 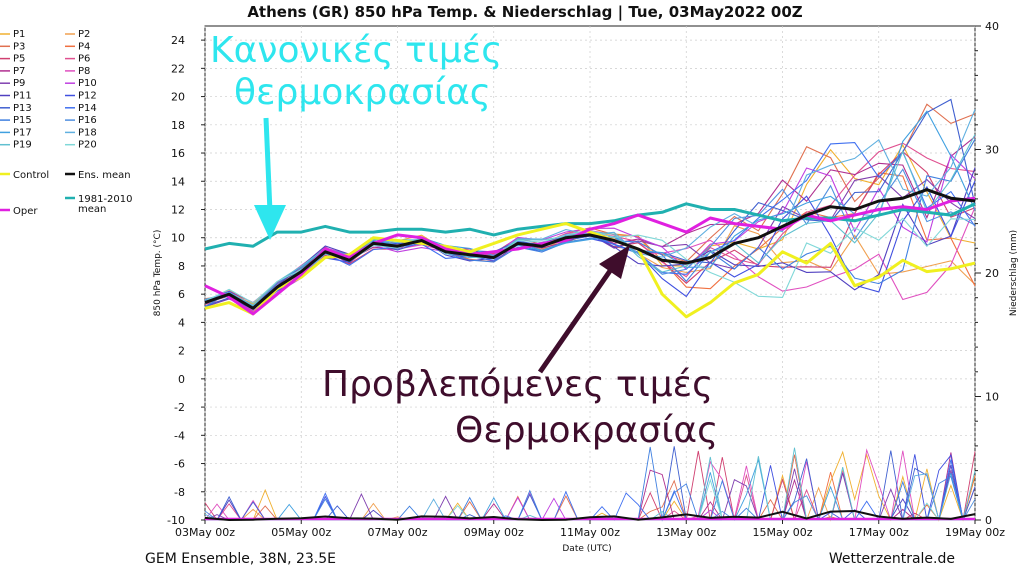 I want to click on y-tick-label: -2, so click(x=179, y=407).